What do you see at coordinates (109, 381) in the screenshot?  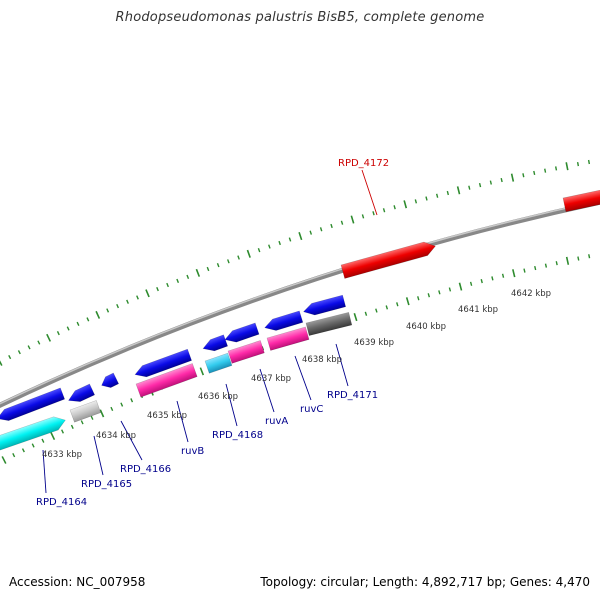 I see `gene-rpd-4166-arrow` at bounding box center [109, 381].